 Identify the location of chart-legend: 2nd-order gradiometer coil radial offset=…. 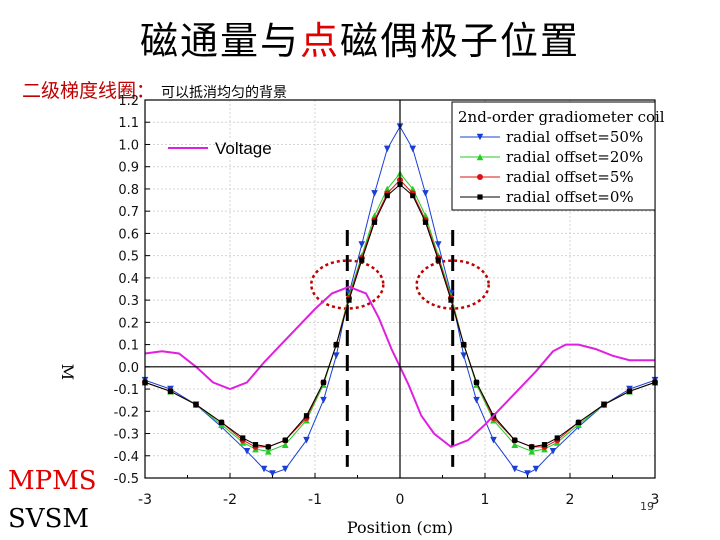
(558, 156).